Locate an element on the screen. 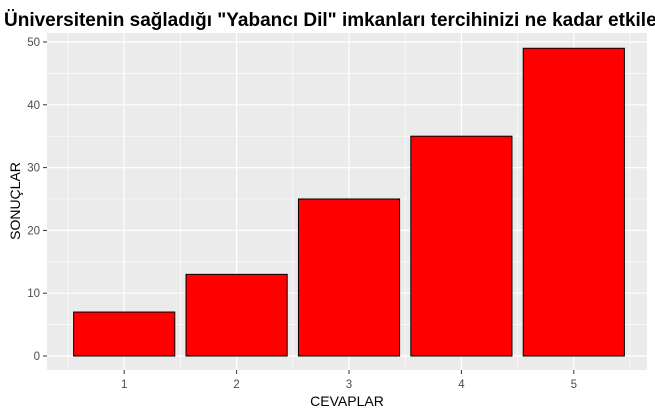 The height and width of the screenshot is (417, 655). y-axis-title: SONUÇLAR is located at coordinates (15, 201).